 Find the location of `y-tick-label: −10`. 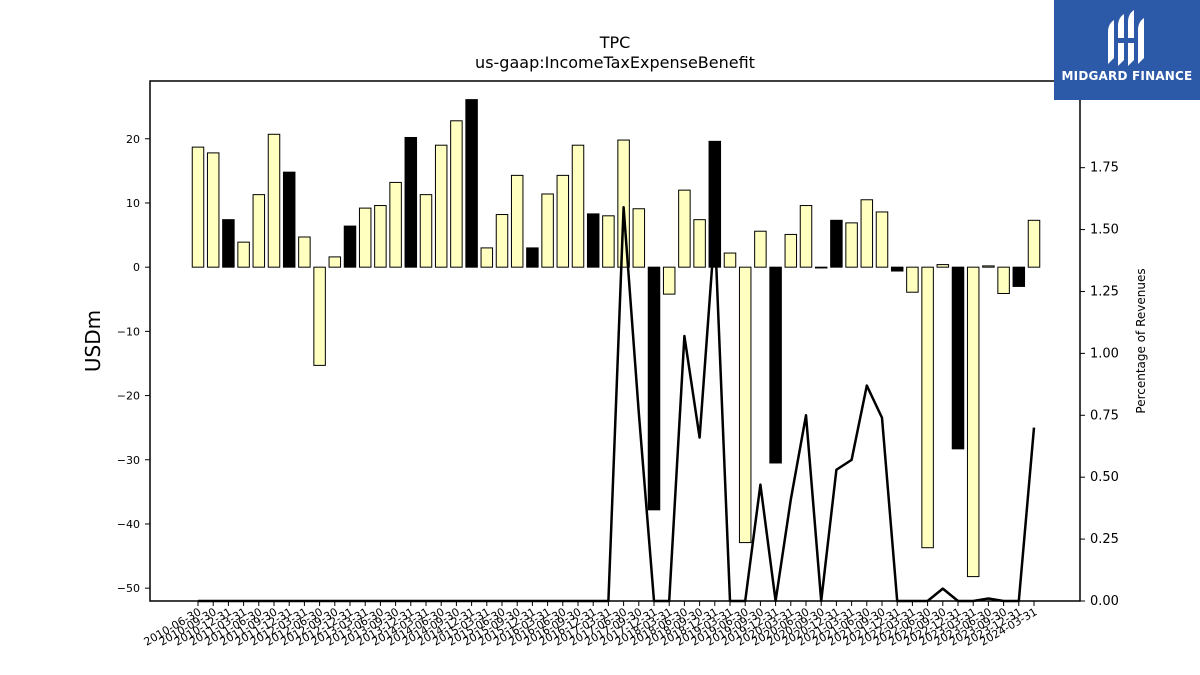

y-tick-label: −10 is located at coordinates (128, 331).